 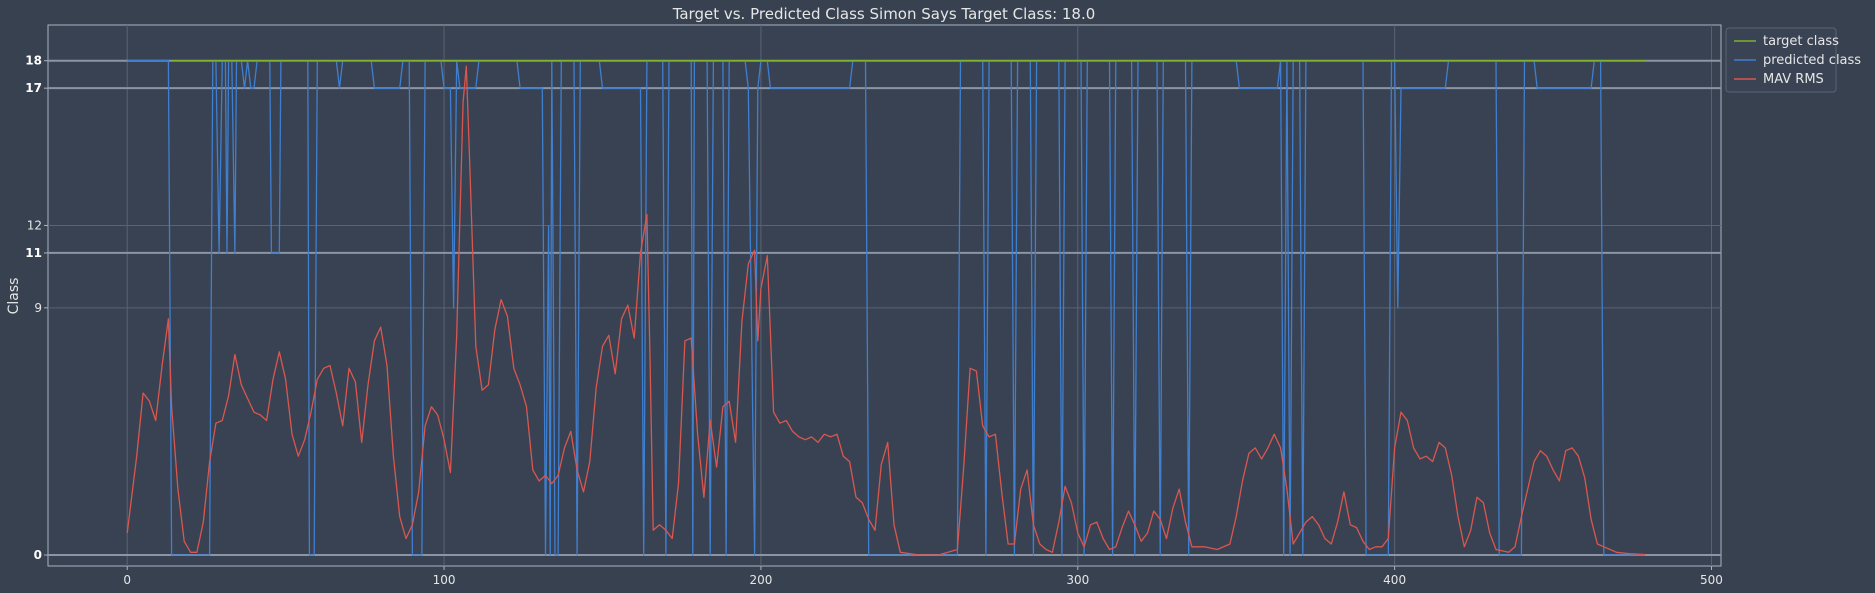 What do you see at coordinates (1711, 580) in the screenshot?
I see `x-tick-label: 500` at bounding box center [1711, 580].